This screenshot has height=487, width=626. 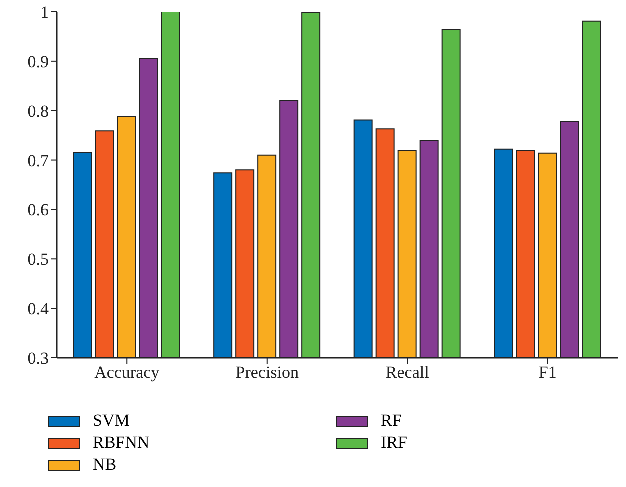 I want to click on y-tick-label: 1, so click(x=44, y=12).